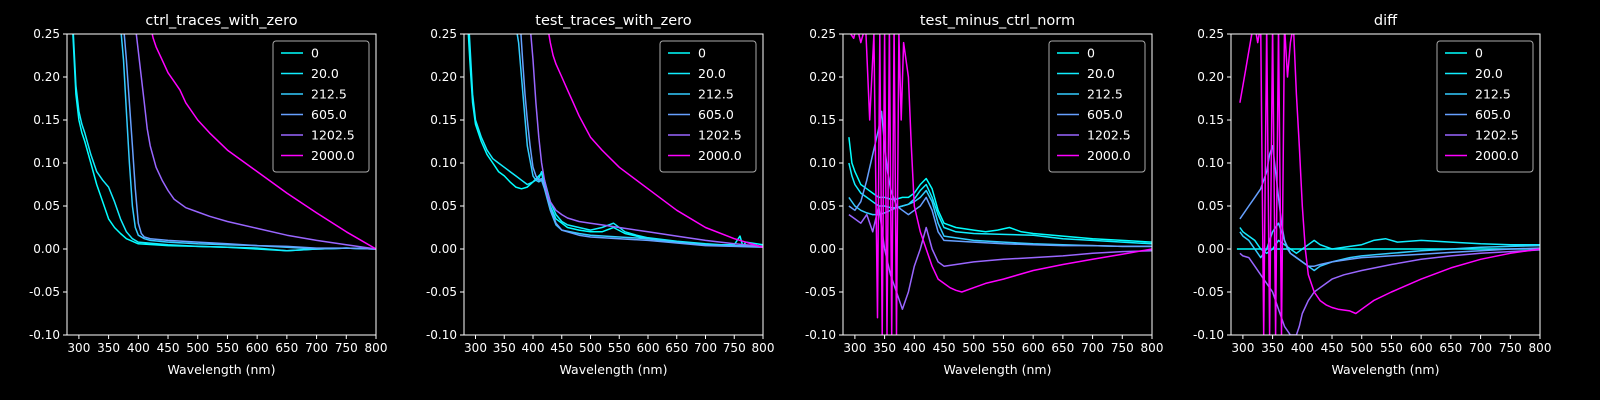 The image size is (1600, 400). I want to click on chart-title: test_traces_with_zero, so click(613, 21).